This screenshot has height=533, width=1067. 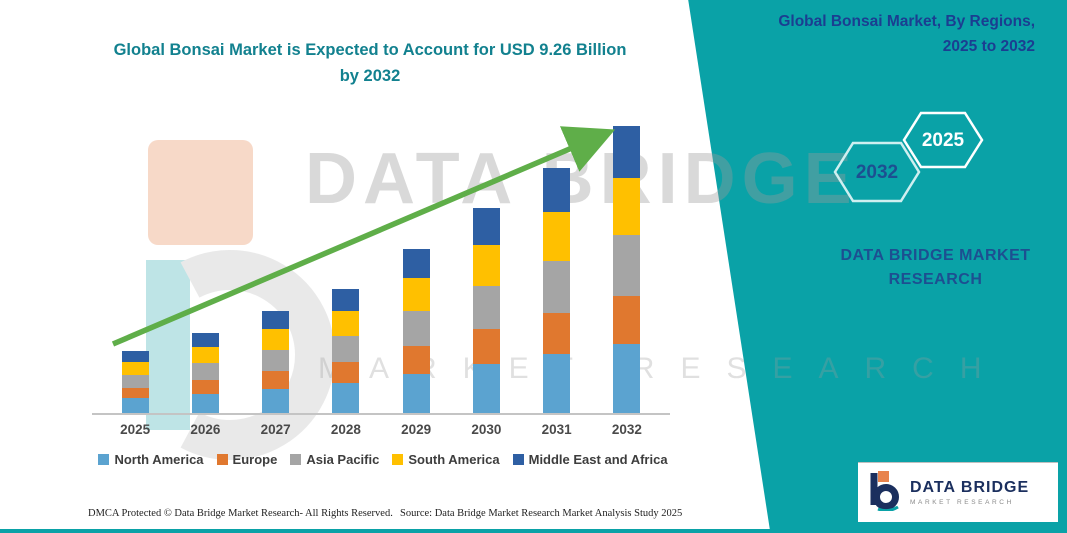 I want to click on legend-label: Europe, so click(x=255, y=459).